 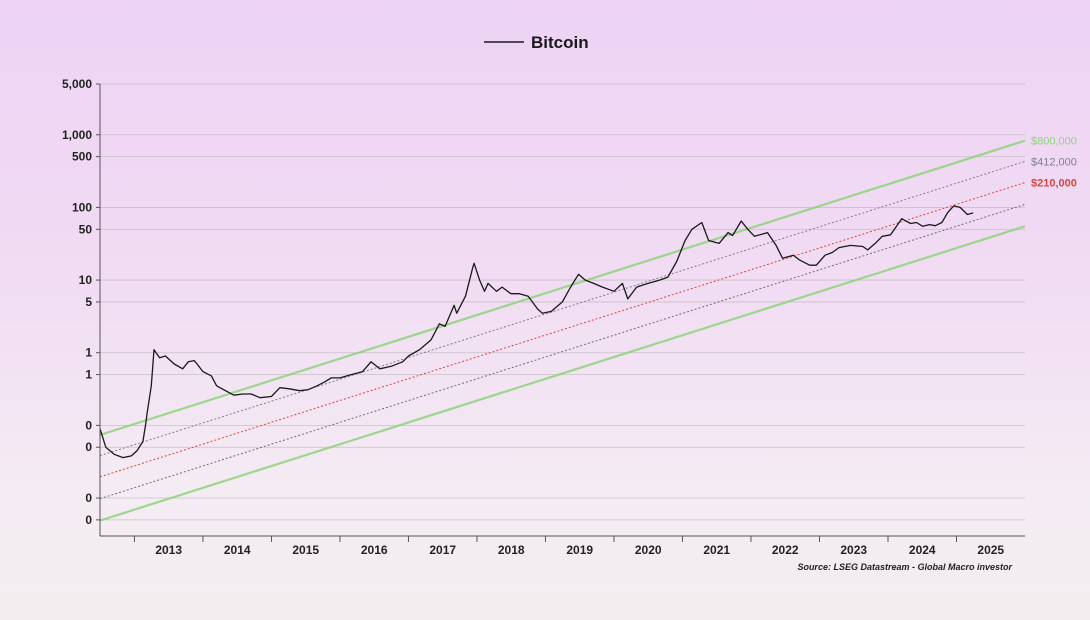 What do you see at coordinates (168, 550) in the screenshot?
I see `x-tick-label: 2013` at bounding box center [168, 550].